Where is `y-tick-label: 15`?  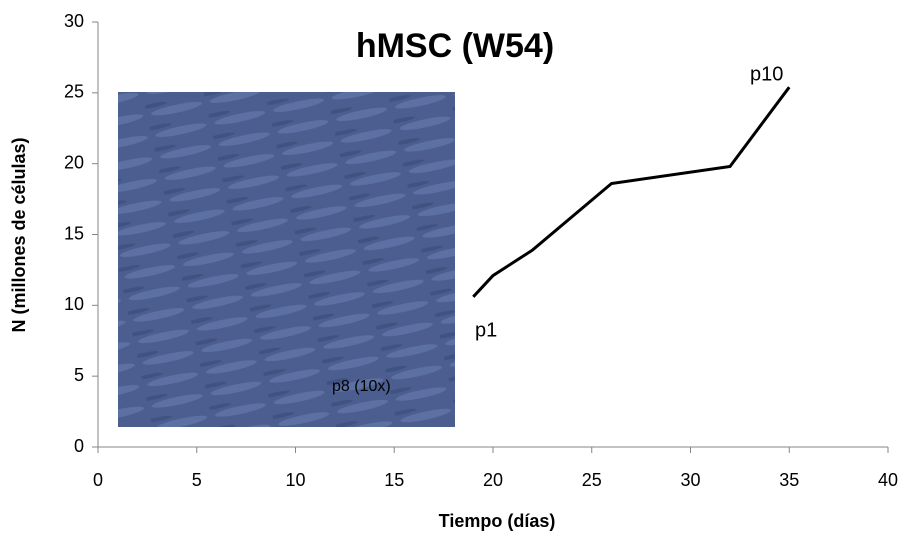
y-tick-label: 15 is located at coordinates (74, 233).